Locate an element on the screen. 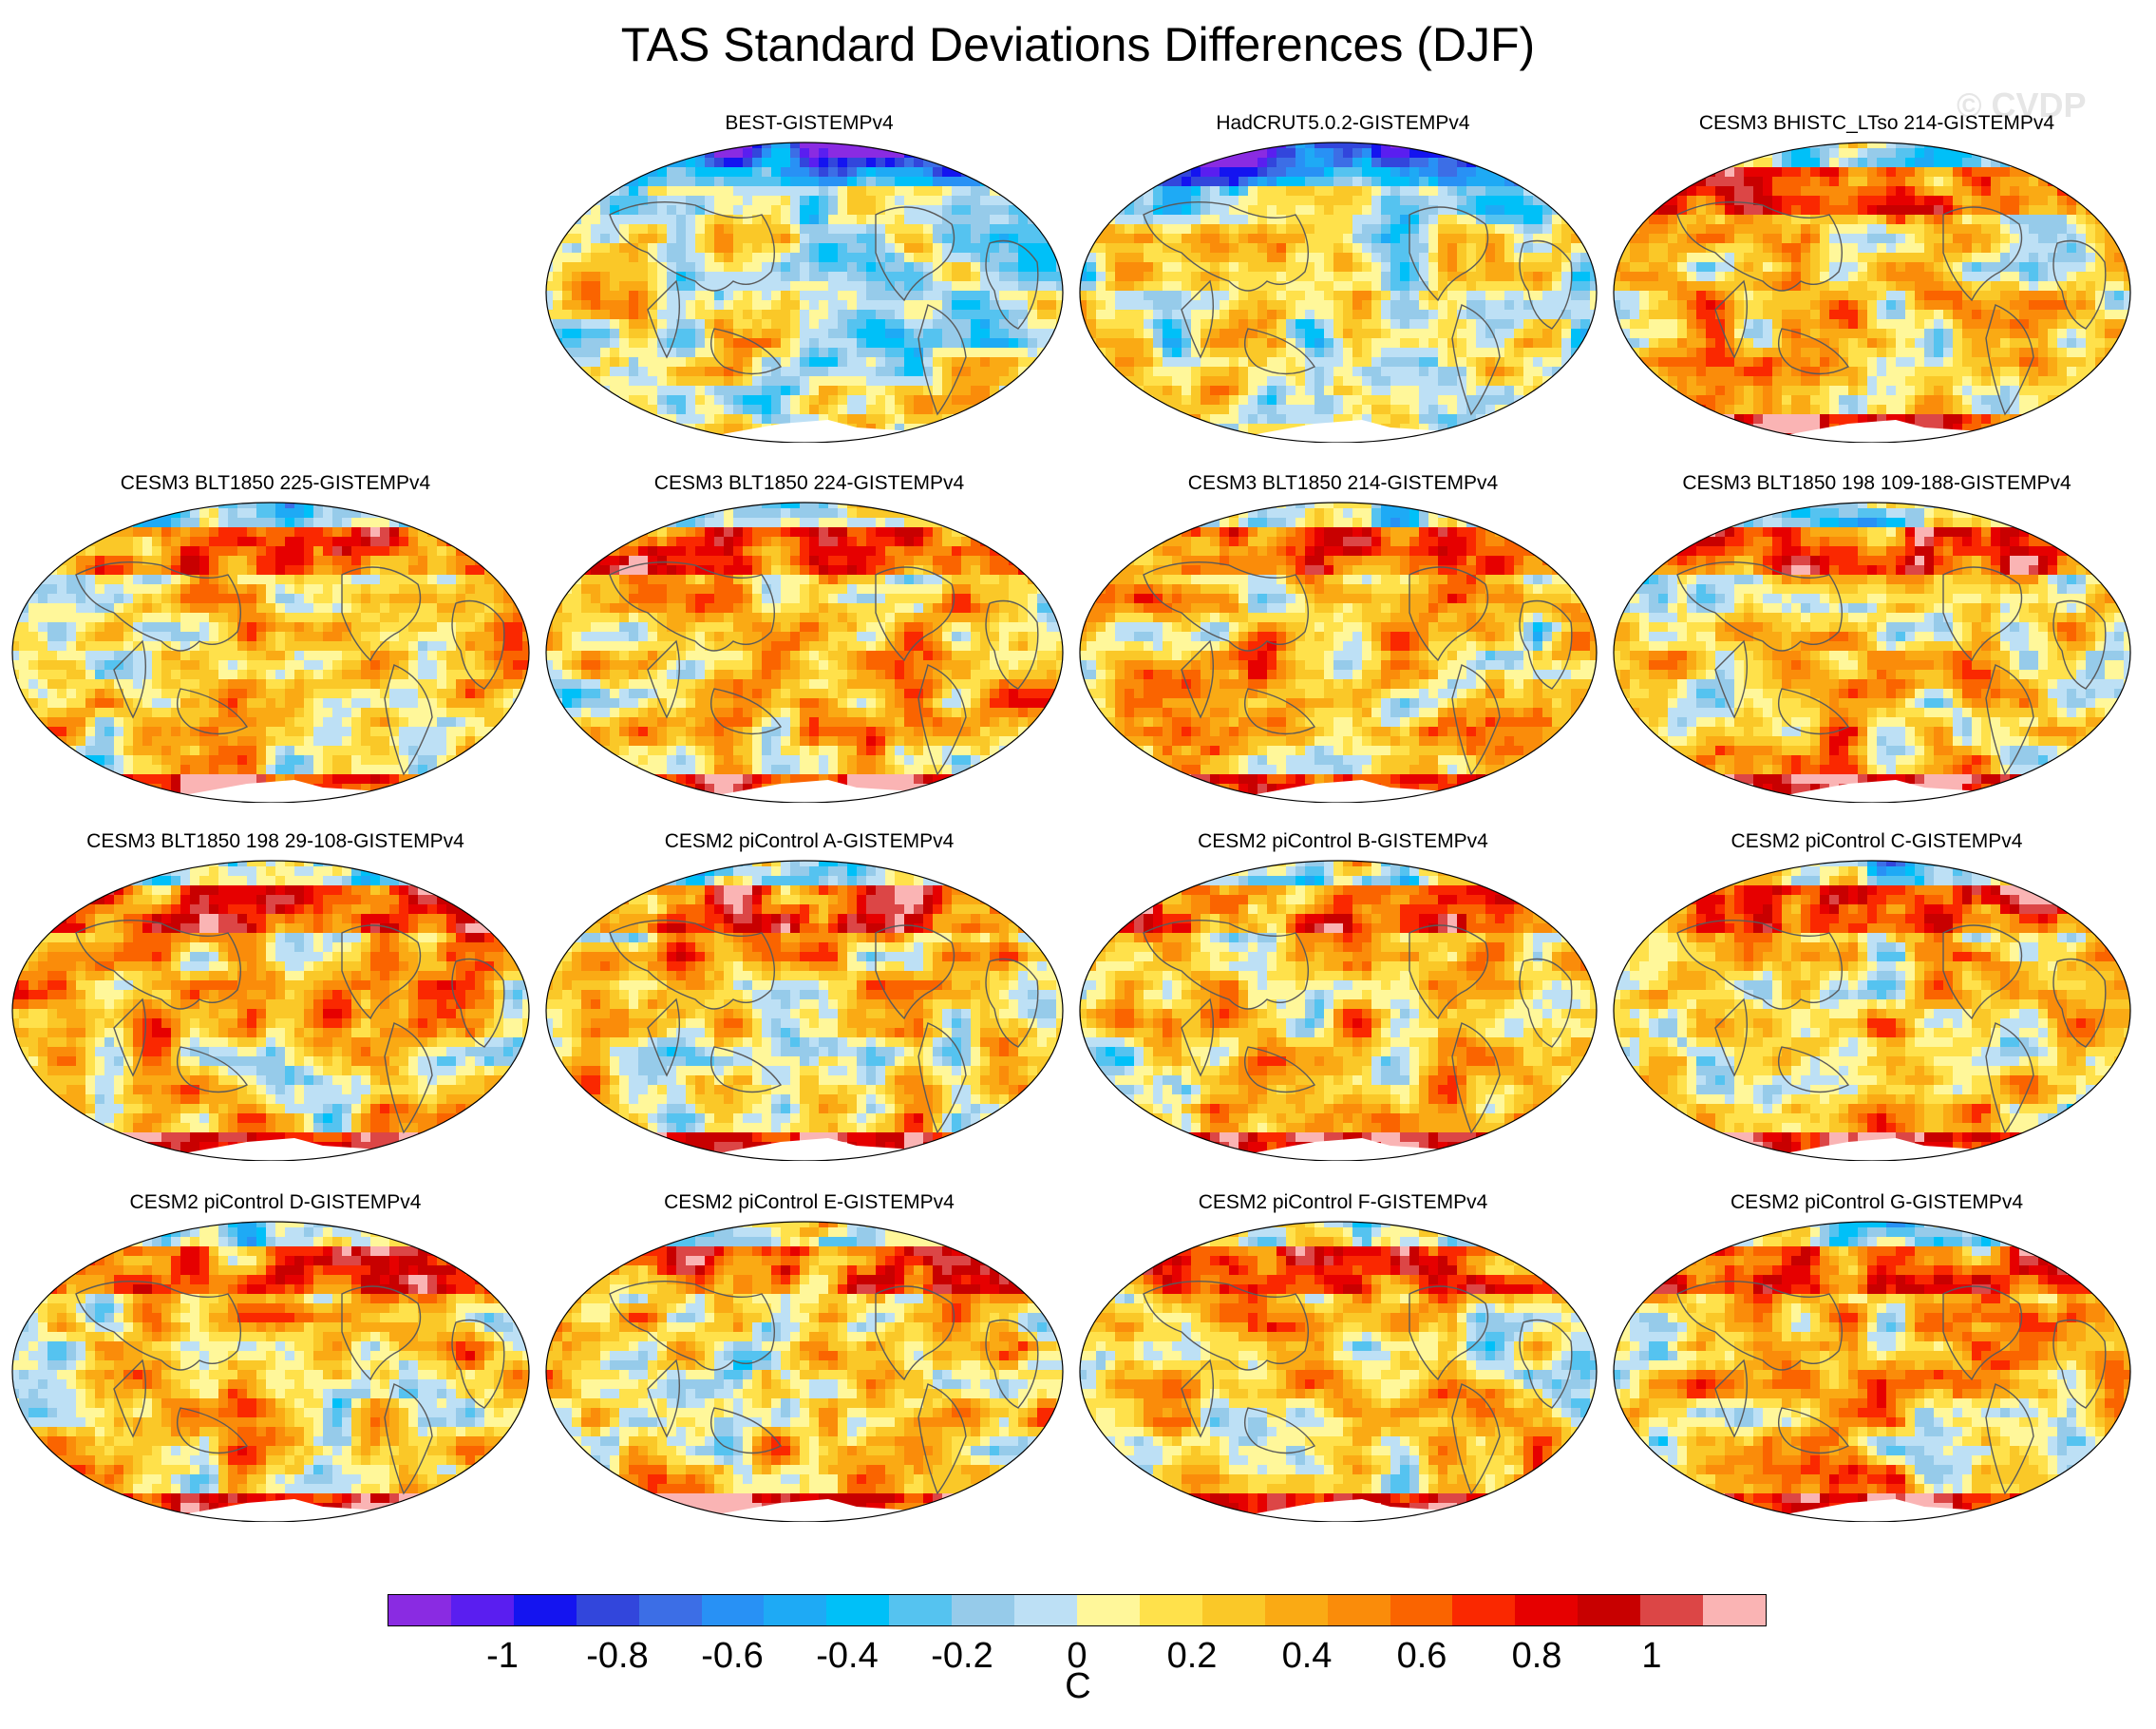 This screenshot has height=1729, width=2156. colorbar is located at coordinates (1077, 1610).